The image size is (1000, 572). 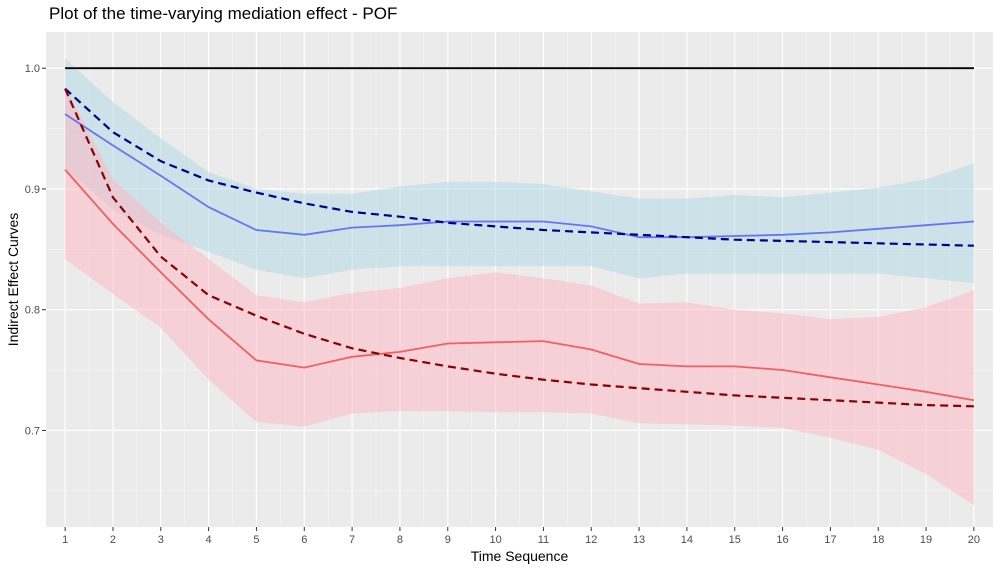 What do you see at coordinates (113, 540) in the screenshot?
I see `x-tick-label: 2` at bounding box center [113, 540].